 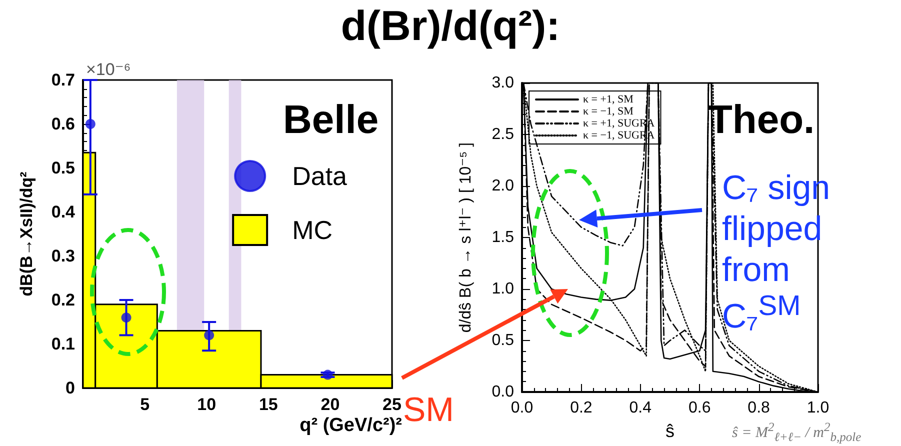 What do you see at coordinates (503, 237) in the screenshot?
I see `y-tick-label: 1.5` at bounding box center [503, 237].